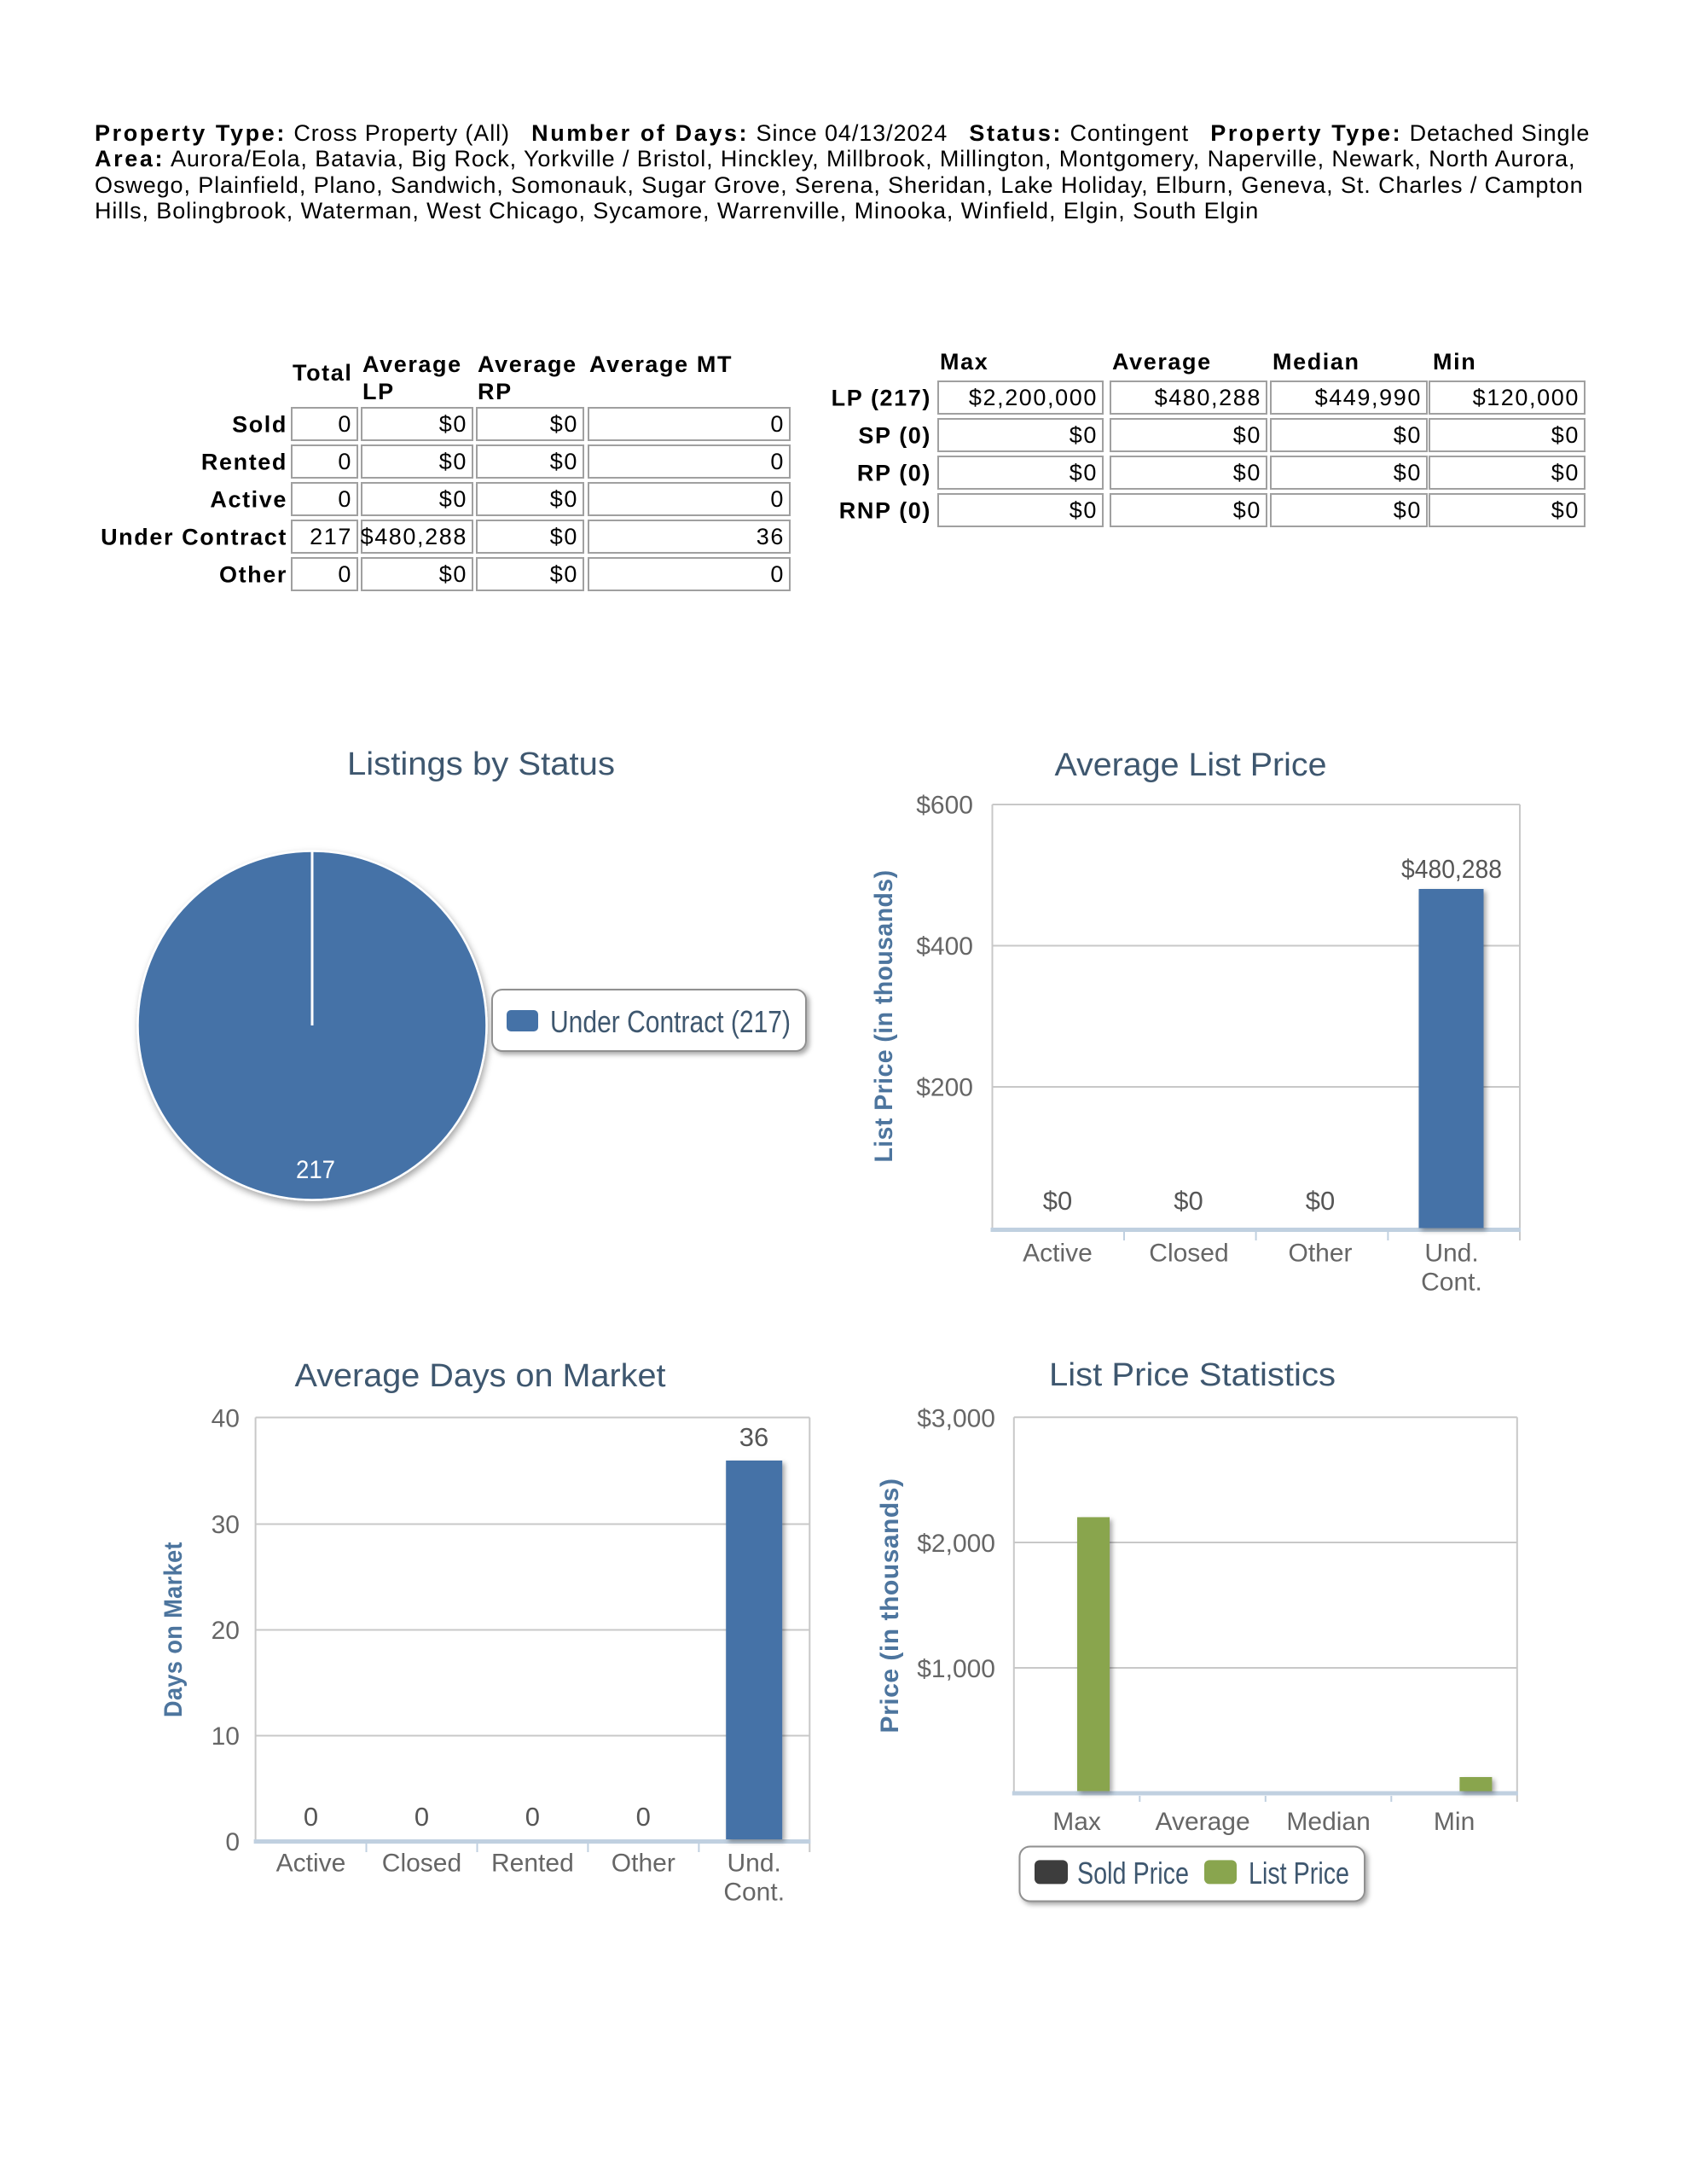  I want to click on svg-text: $400, so click(944, 946).